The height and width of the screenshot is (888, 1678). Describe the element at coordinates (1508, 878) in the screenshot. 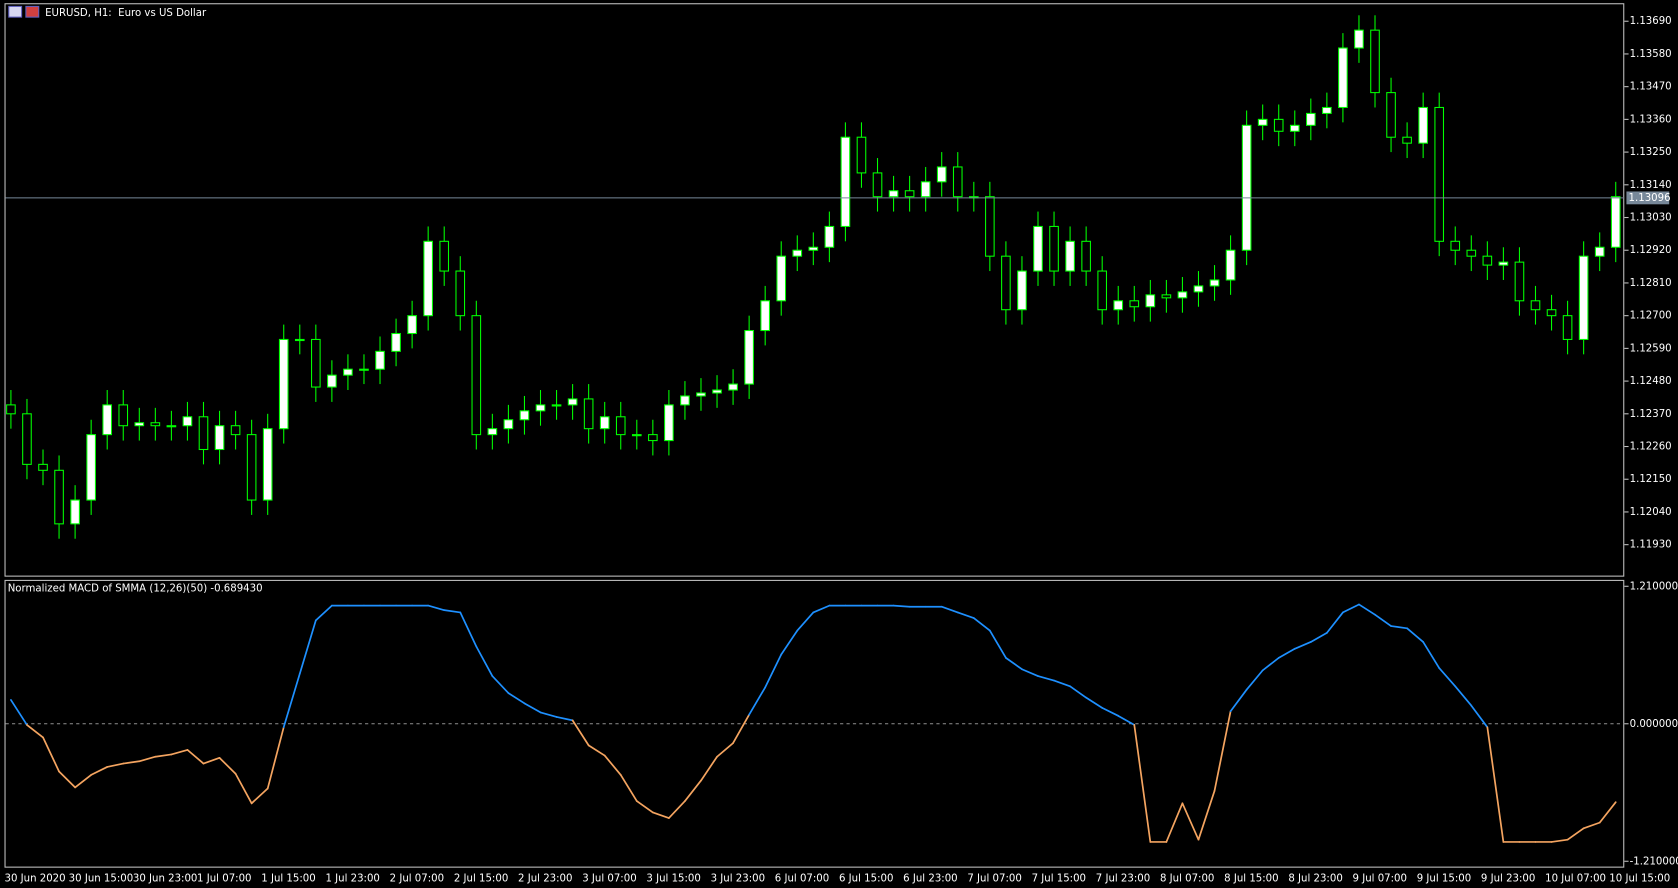

I see `x-tick-label: 9 Jul 23:00` at that location.